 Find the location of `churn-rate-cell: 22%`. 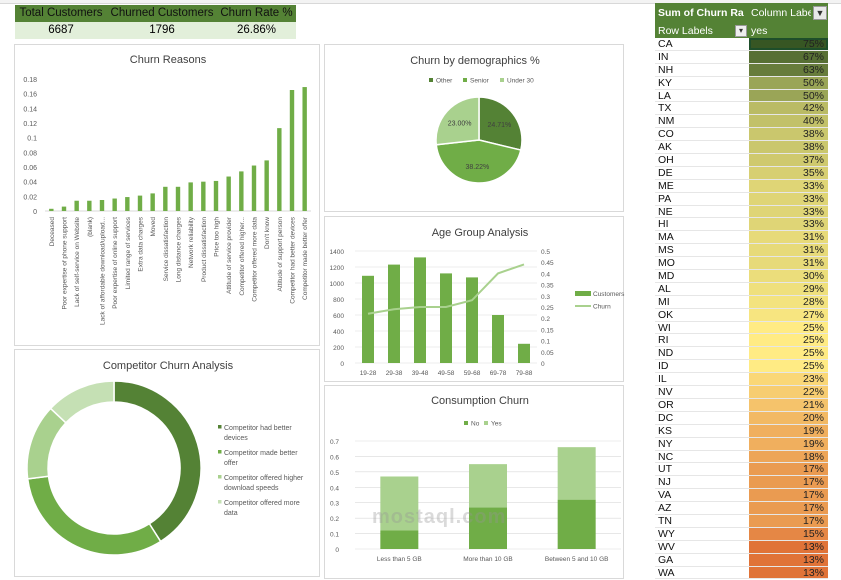

churn-rate-cell: 22% is located at coordinates (788, 392).